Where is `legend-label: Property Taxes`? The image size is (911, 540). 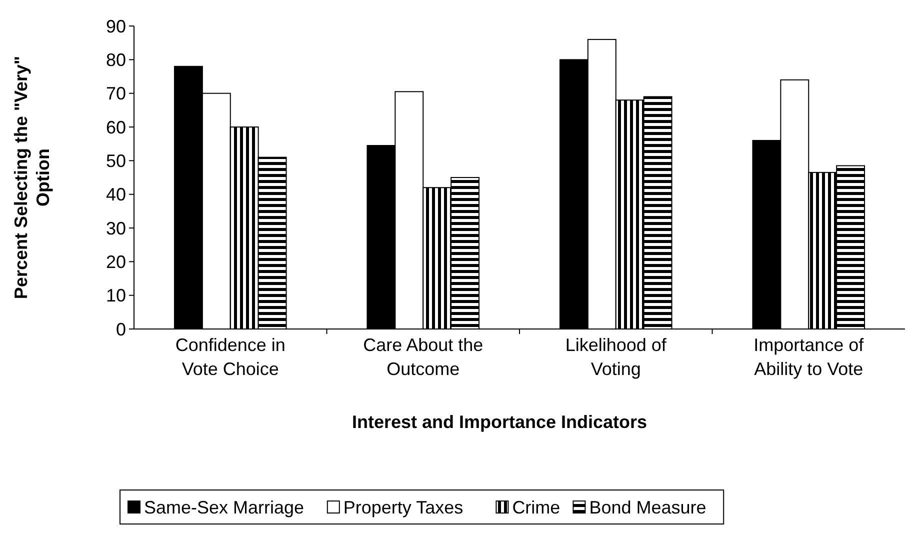 legend-label: Property Taxes is located at coordinates (403, 507).